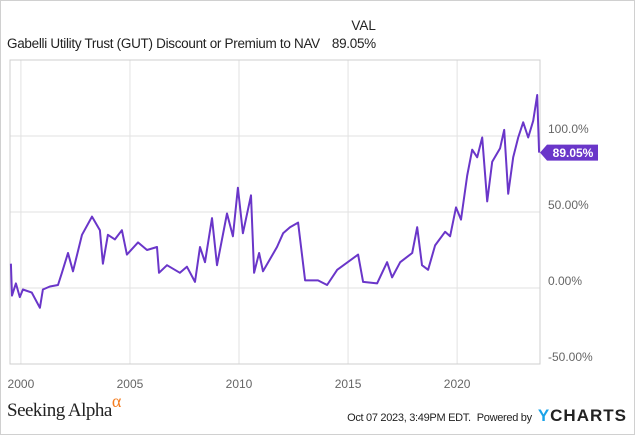 Image resolution: width=635 pixels, height=435 pixels. What do you see at coordinates (409, 418) in the screenshot?
I see `timestamp: Oct 07 2023, 3:49PM EDT.` at bounding box center [409, 418].